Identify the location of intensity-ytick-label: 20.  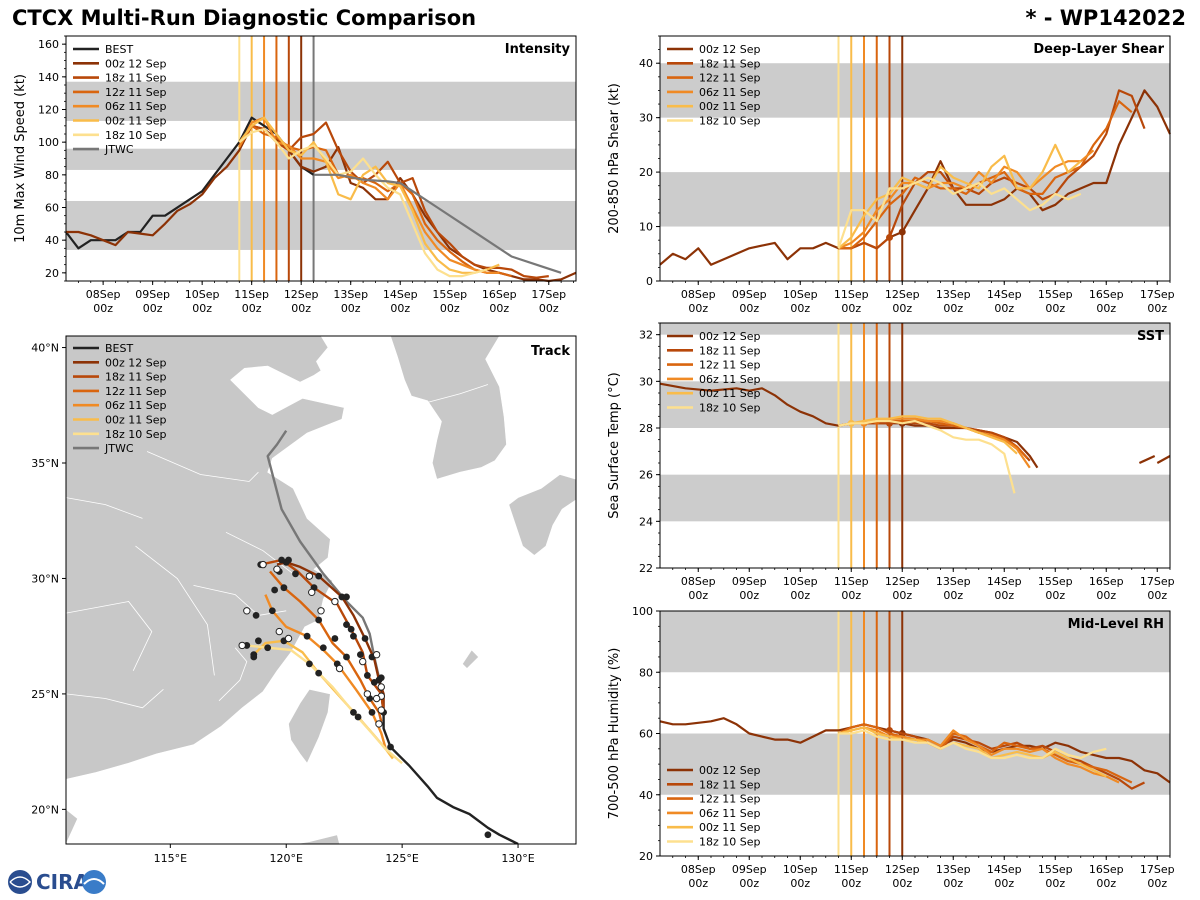
(52, 273).